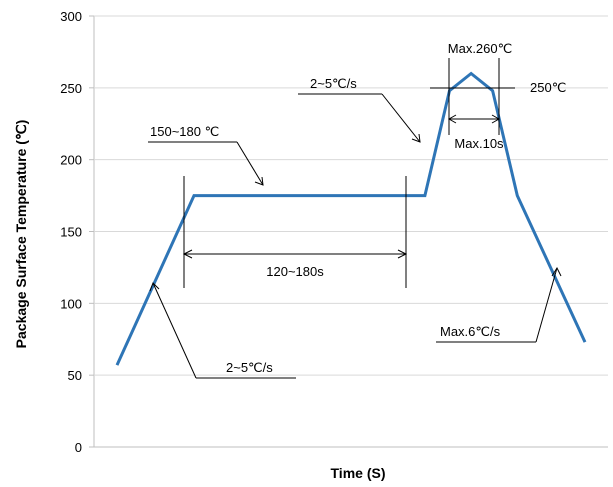 The width and height of the screenshot is (613, 487). Describe the element at coordinates (174, 330) in the screenshot. I see `ramp-up-1-leader` at that location.